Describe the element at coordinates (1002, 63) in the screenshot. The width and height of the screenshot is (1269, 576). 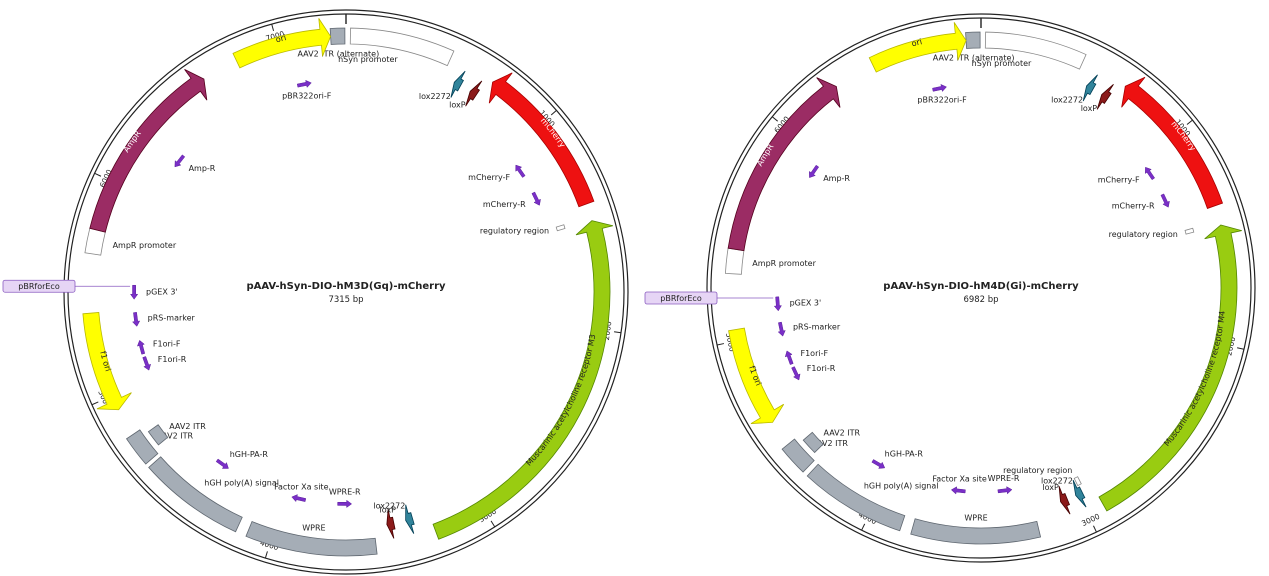
I see `feature-label: hSyn promoter` at that location.